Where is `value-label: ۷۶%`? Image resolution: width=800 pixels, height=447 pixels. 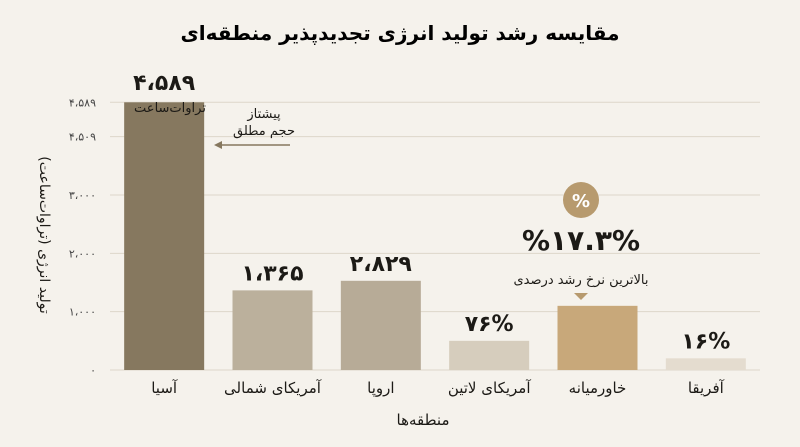 value-label: ۷۶% is located at coordinates (489, 324).